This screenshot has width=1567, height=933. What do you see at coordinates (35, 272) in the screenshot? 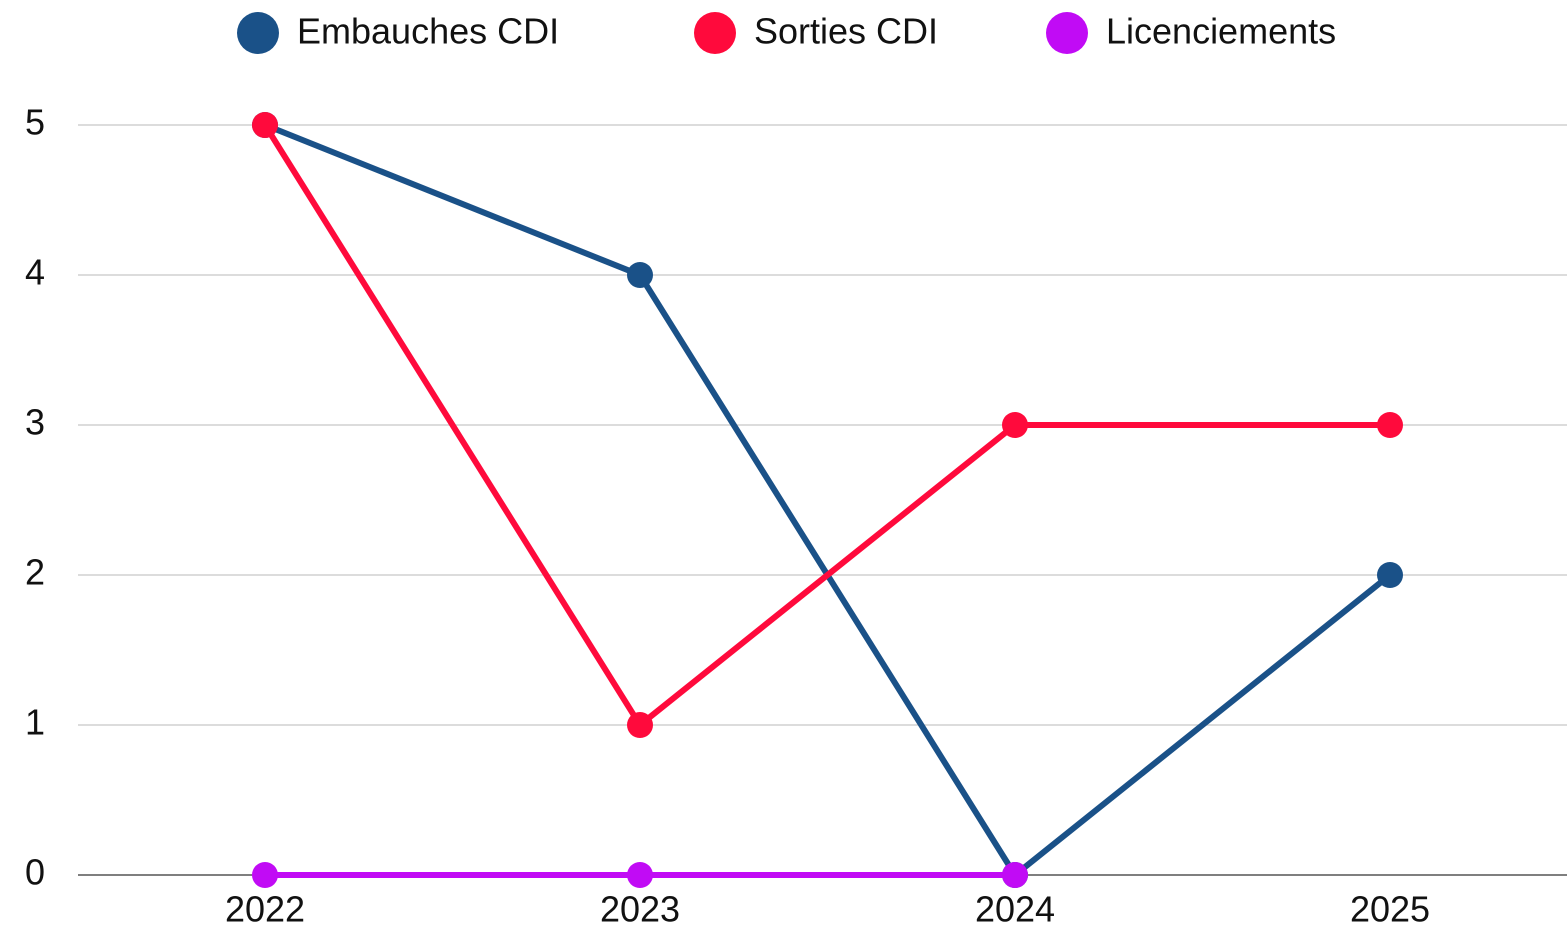
I see `y-tick-label: 4` at bounding box center [35, 272].